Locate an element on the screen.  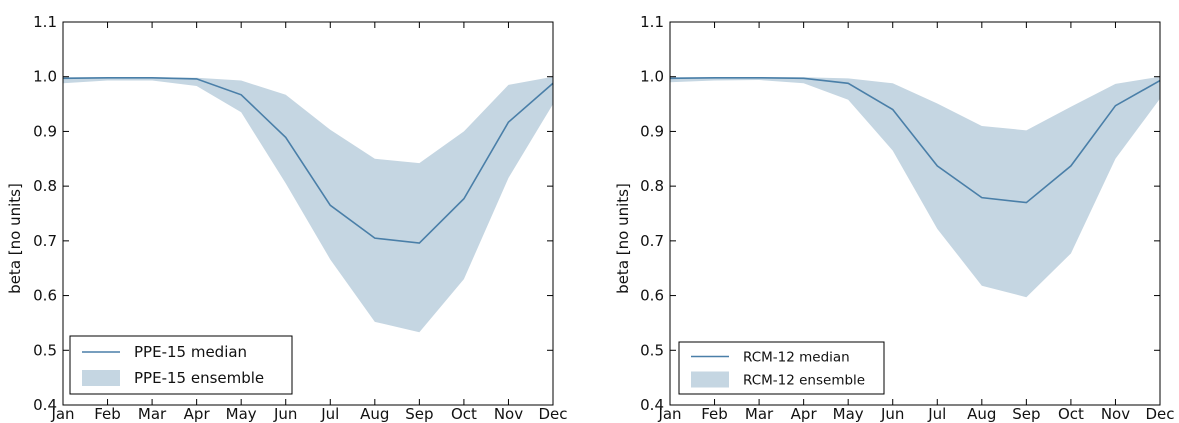
legend-ensemble-label: RCM-12 ensemble is located at coordinates (804, 381).